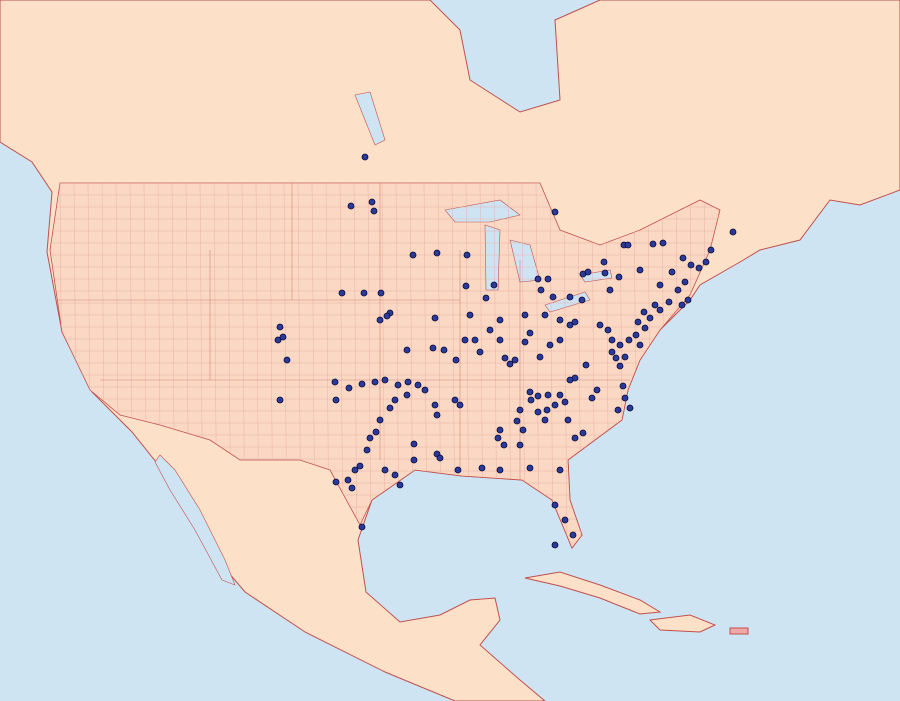 The image size is (900, 701). Describe the element at coordinates (593, 593) in the screenshot. I see `cuba` at that location.